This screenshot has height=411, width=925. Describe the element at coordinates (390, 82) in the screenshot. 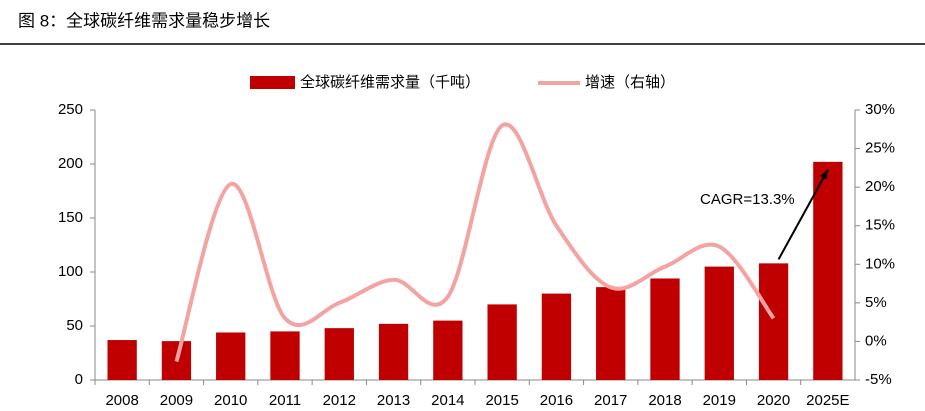

I see `legend-label: 全球碳纤维需求量（千吨）` at that location.